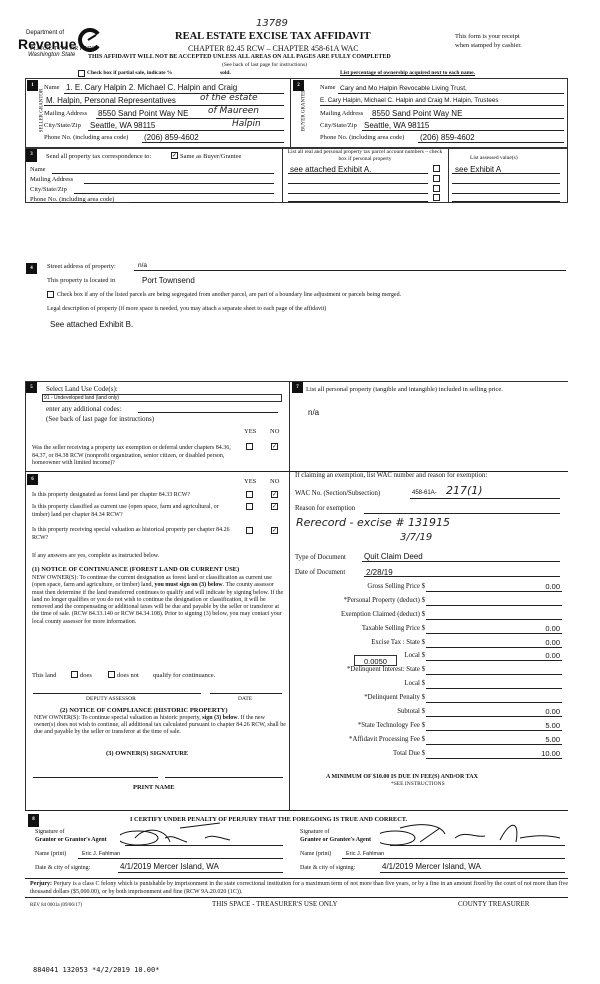 Image resolution: width=600 pixels, height=984 pixels. I want to click on does-not-qualify-checkbox, so click(111, 674).